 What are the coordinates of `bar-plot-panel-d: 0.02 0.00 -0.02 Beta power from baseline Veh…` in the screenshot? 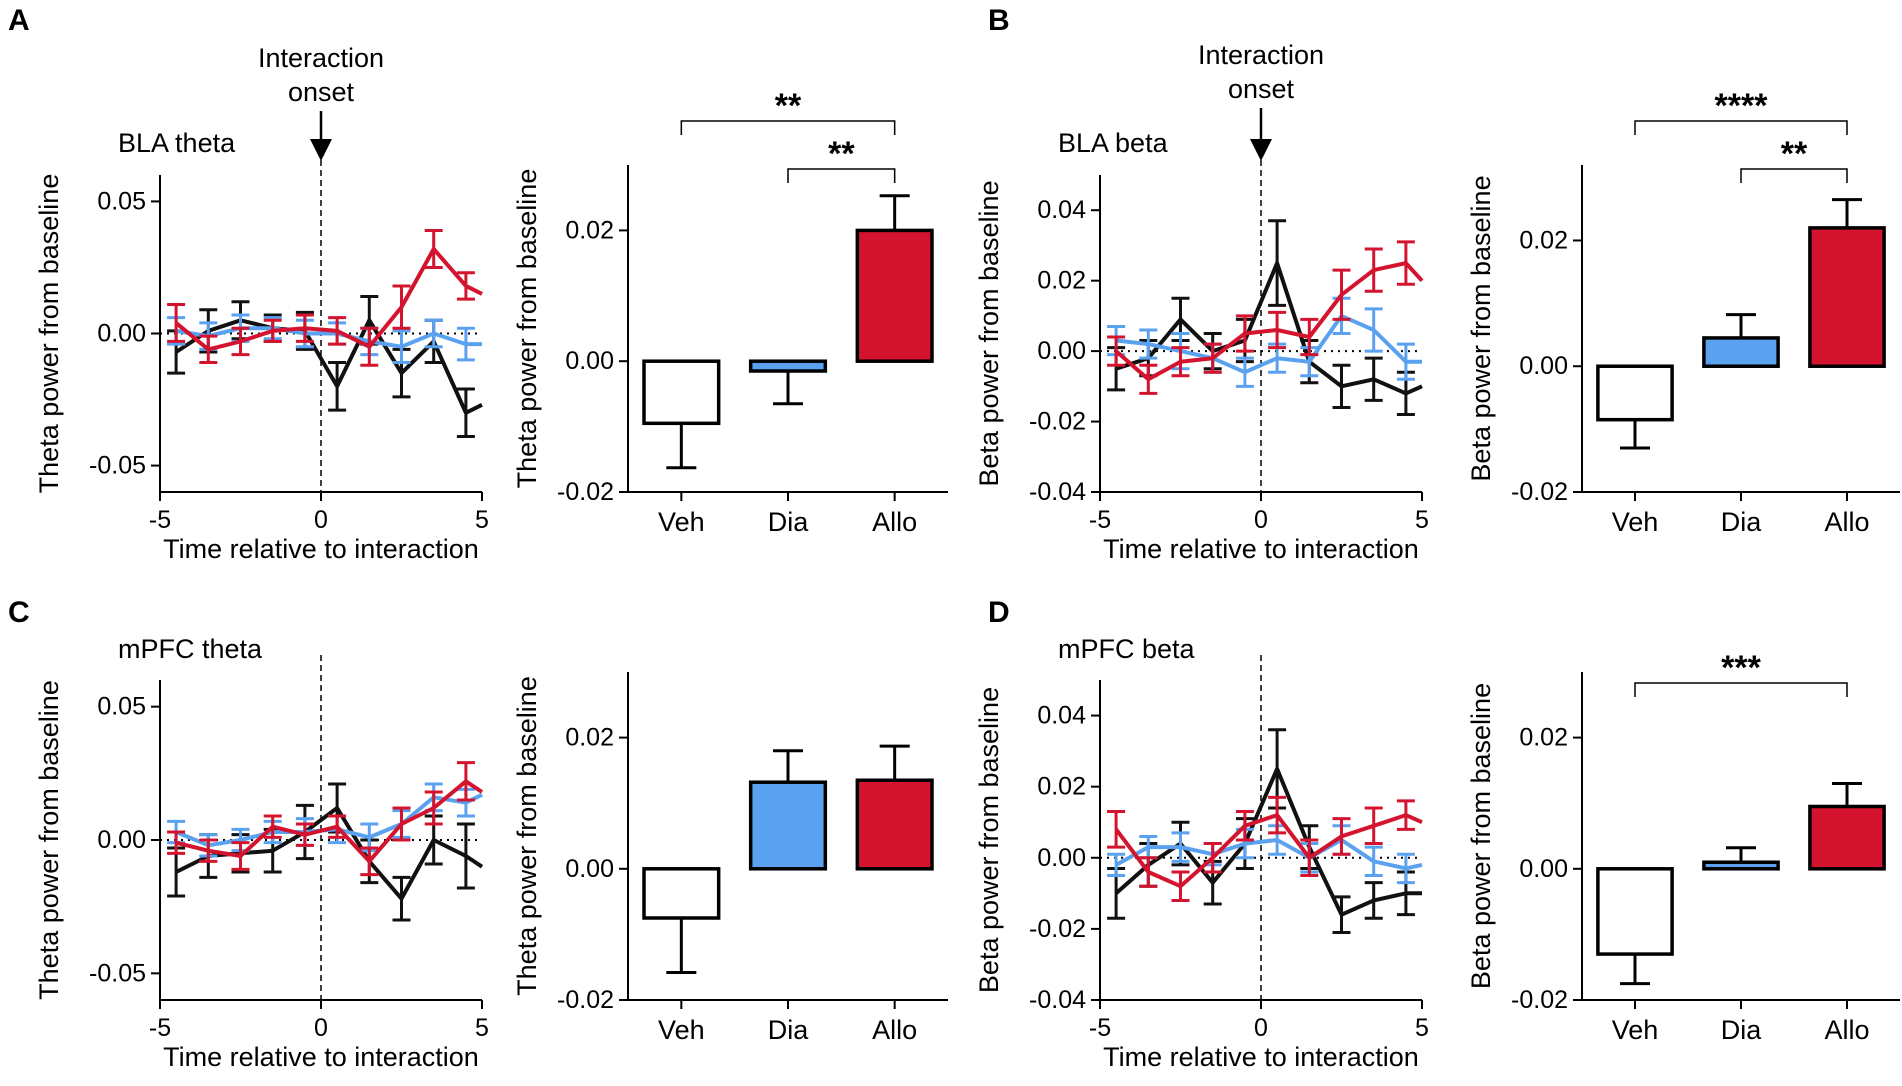 It's located at (1683, 847).